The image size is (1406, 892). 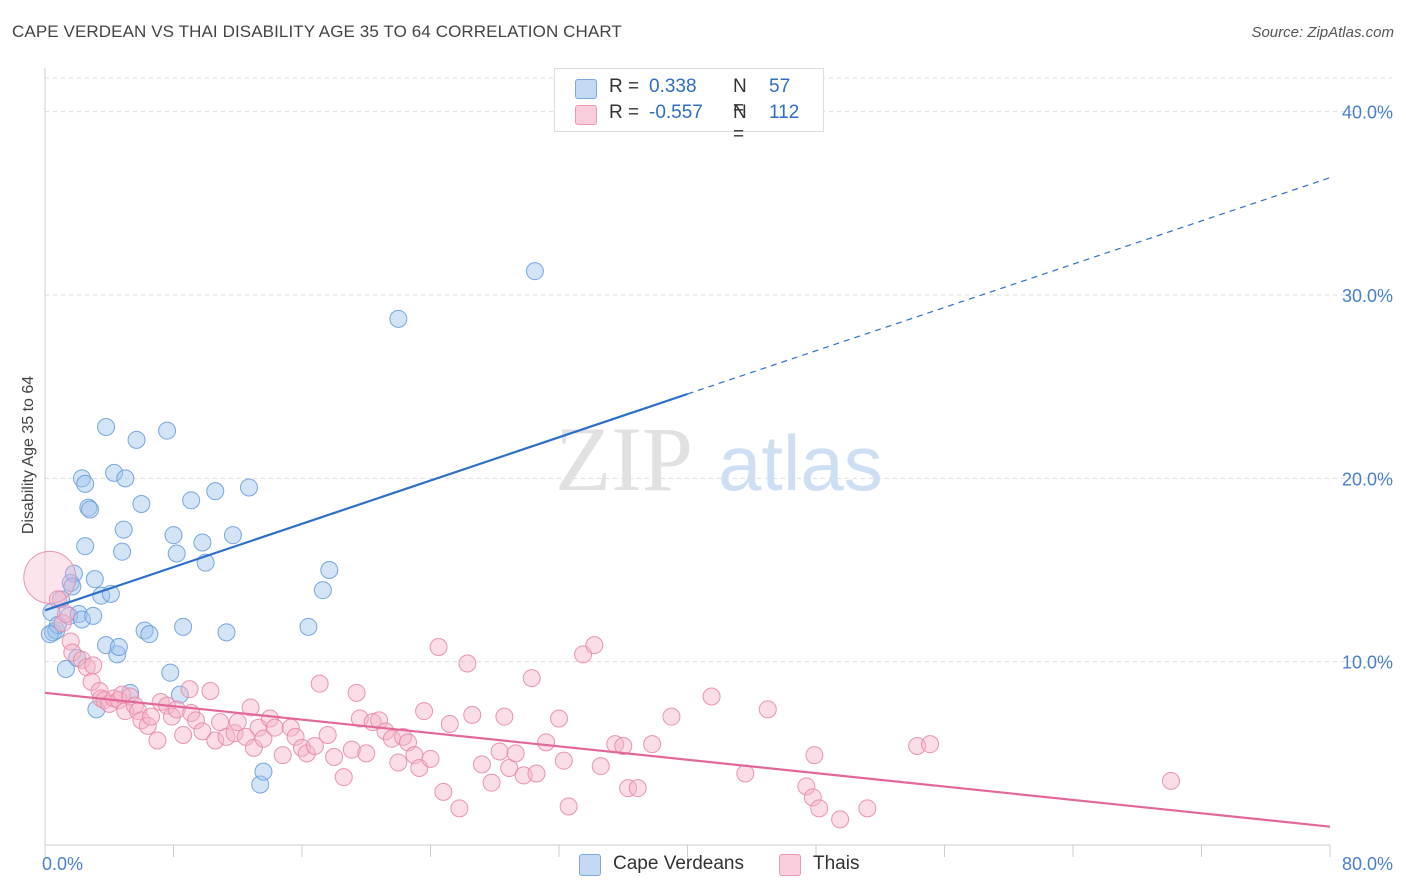 I want to click on legend-swatch-thais, so click(x=586, y=115).